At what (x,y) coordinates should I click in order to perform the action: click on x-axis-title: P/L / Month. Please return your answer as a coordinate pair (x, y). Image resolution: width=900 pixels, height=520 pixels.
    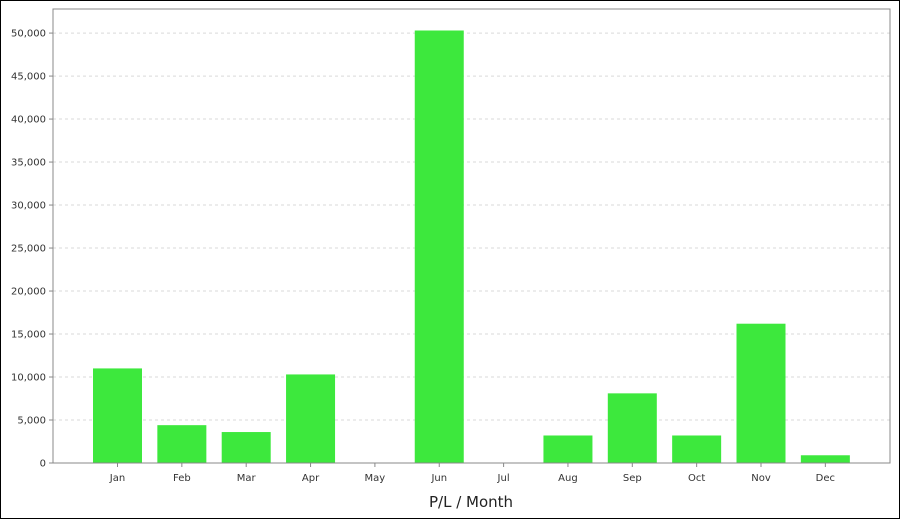
    Looking at the image, I should click on (471, 502).